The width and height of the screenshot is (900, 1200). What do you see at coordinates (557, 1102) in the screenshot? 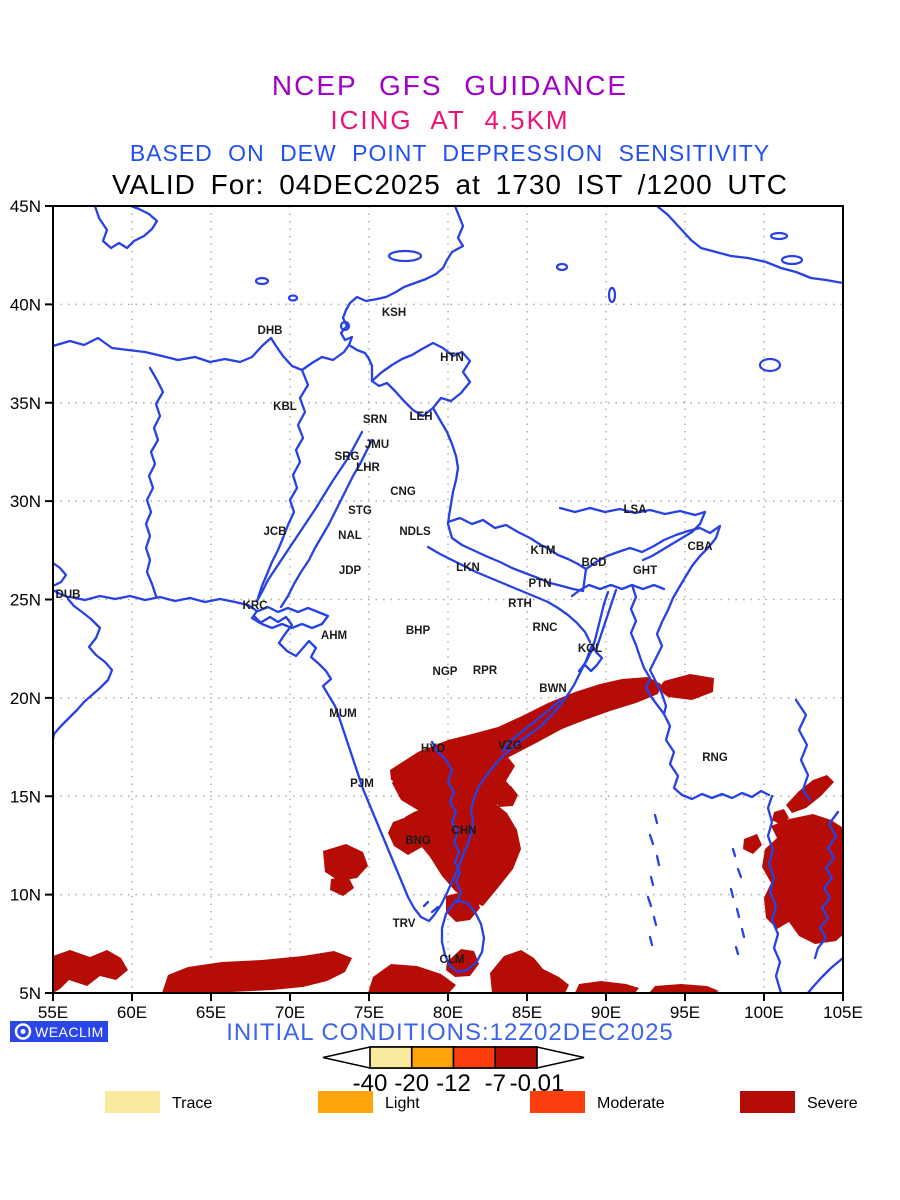
I see `legend-swatch-moderate` at bounding box center [557, 1102].